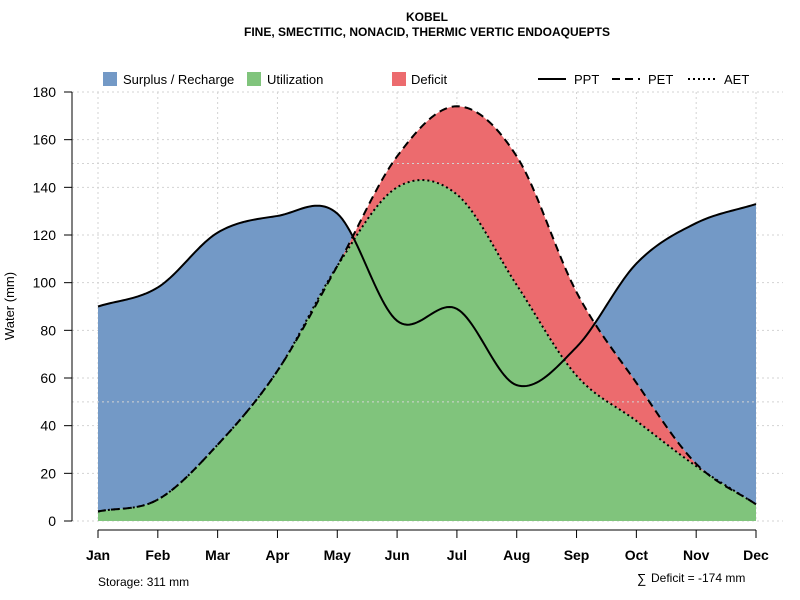 The height and width of the screenshot is (600, 800). Describe the element at coordinates (337, 555) in the screenshot. I see `x-tick-label: May` at that location.